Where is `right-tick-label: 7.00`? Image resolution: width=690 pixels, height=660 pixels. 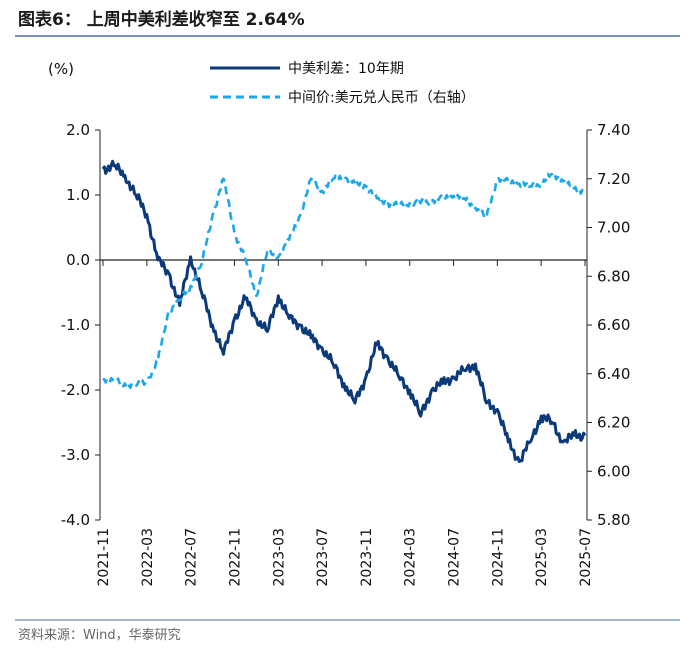 right-tick-label: 7.00 is located at coordinates (613, 228).